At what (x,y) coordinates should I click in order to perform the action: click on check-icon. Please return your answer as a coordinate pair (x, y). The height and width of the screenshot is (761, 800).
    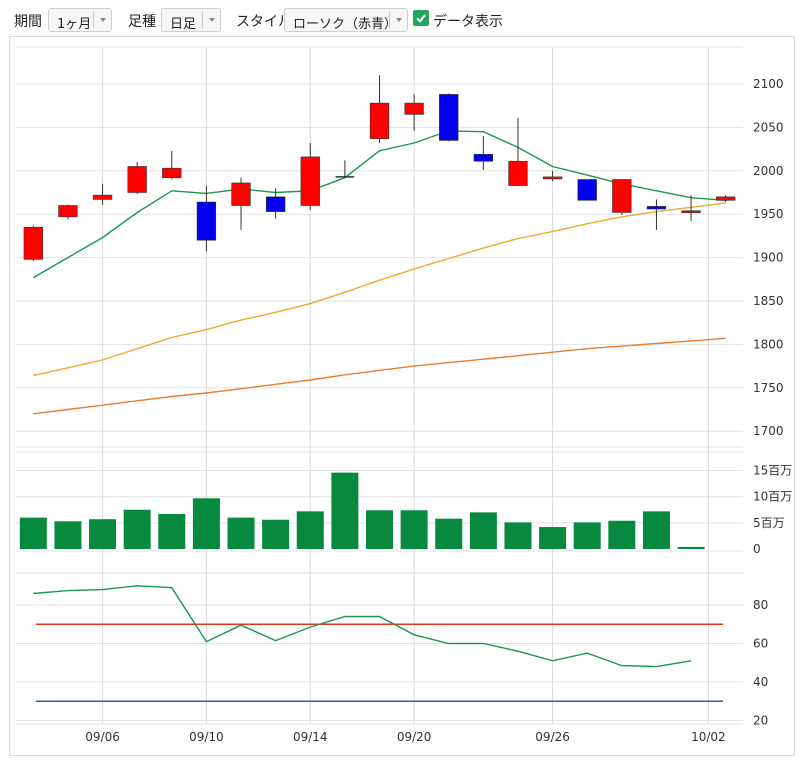
    Looking at the image, I should click on (421, 18).